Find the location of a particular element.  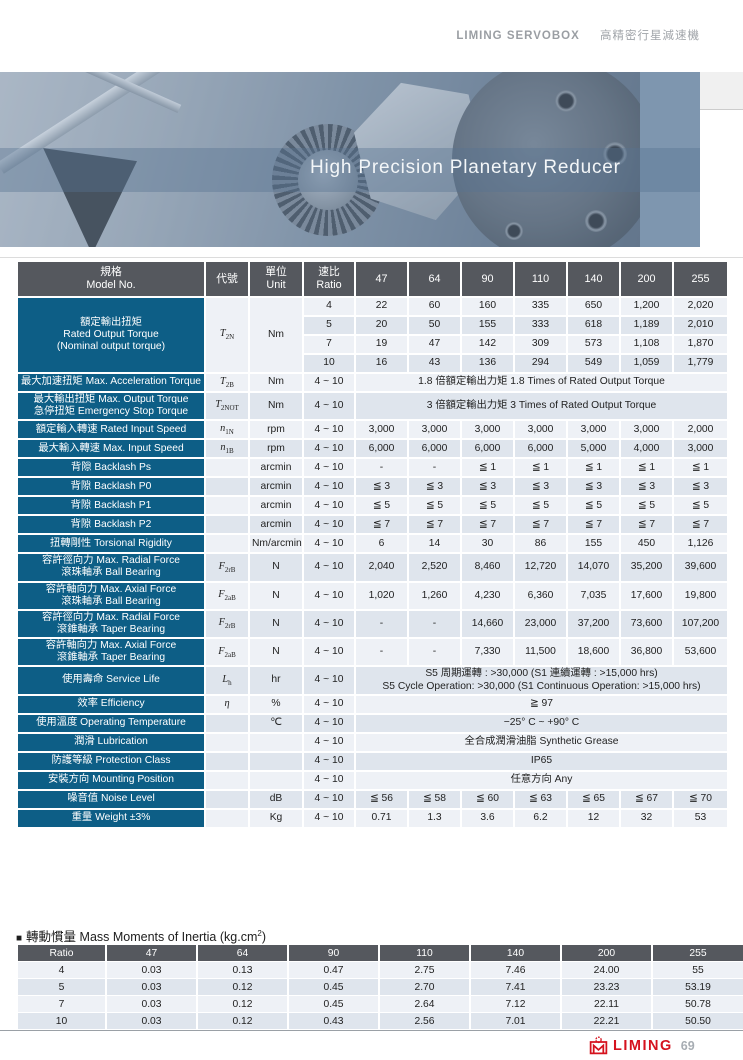

inertia-ratio: 4 is located at coordinates (61, 970).